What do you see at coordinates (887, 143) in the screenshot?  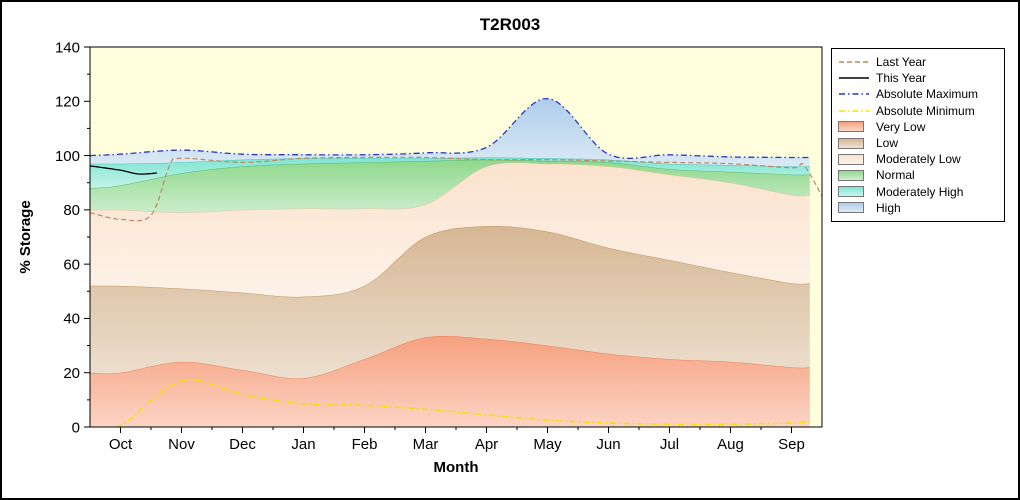 I see `legend-label: Low` at bounding box center [887, 143].